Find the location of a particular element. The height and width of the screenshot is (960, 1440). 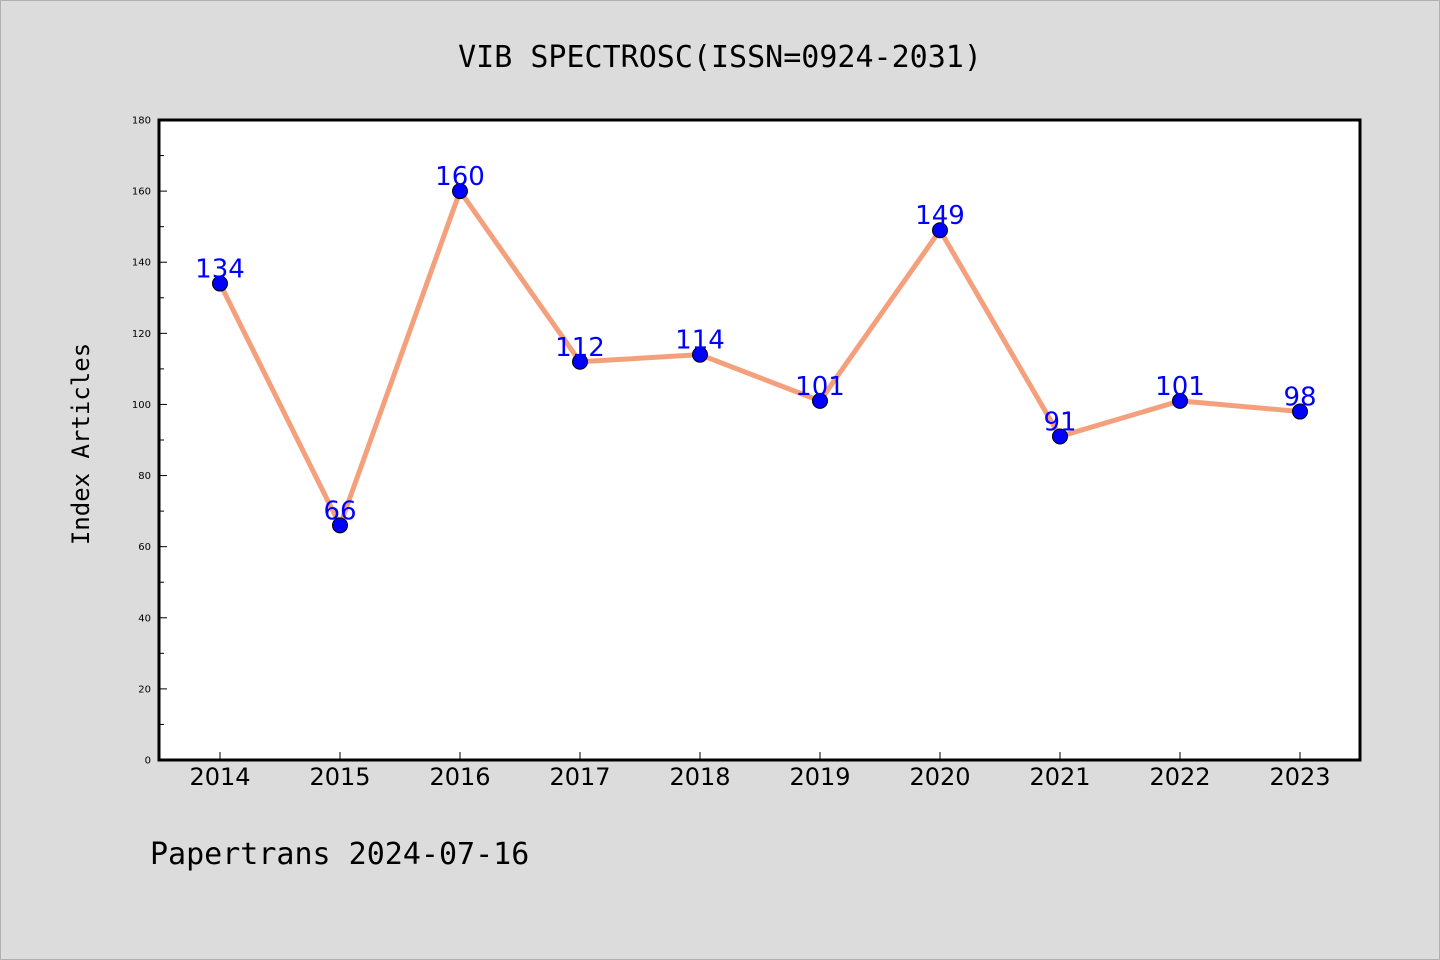

y-tick-label: 40 is located at coordinates (144, 618).